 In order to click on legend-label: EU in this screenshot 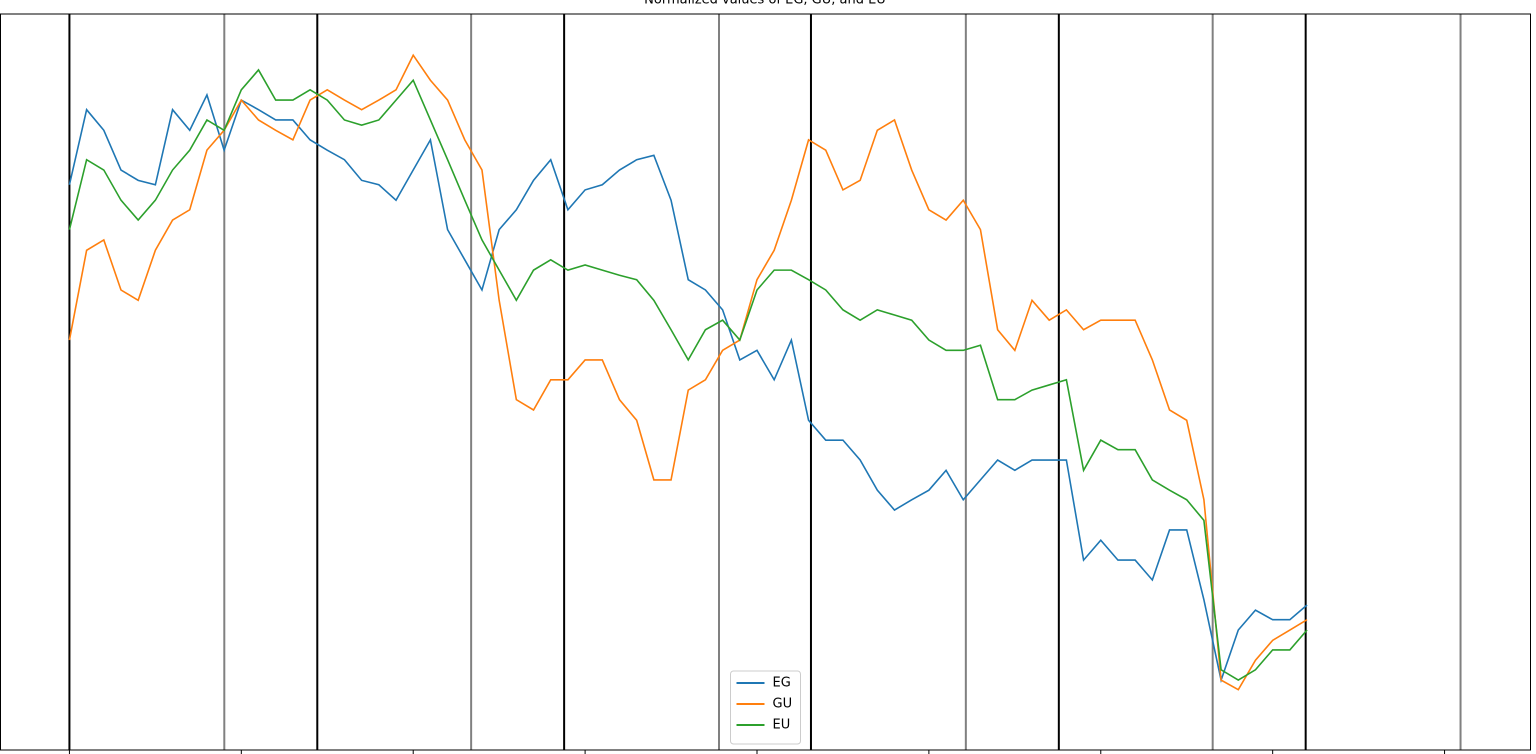, I will do `click(782, 725)`.